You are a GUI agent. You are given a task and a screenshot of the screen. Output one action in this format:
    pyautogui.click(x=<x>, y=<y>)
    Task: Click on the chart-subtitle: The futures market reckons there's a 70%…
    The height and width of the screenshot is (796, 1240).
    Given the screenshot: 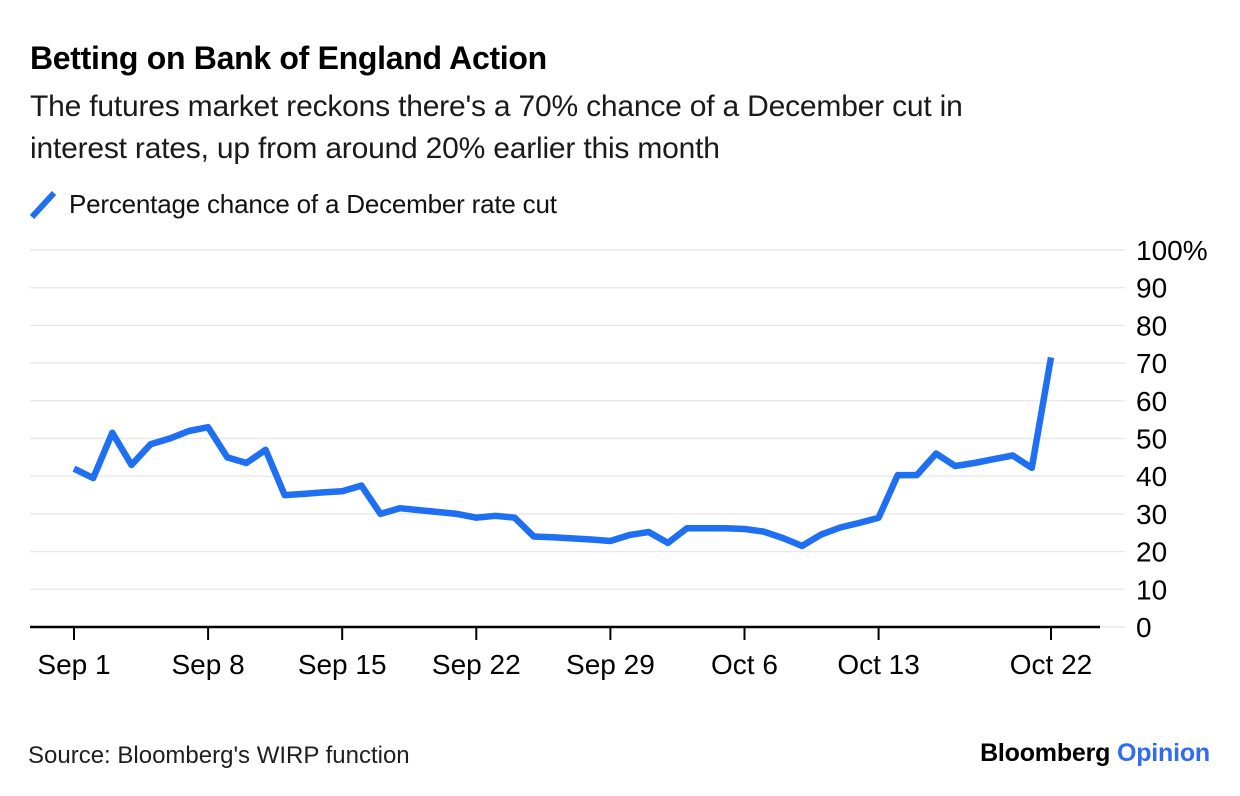 What is the action you would take?
    pyautogui.click(x=496, y=128)
    